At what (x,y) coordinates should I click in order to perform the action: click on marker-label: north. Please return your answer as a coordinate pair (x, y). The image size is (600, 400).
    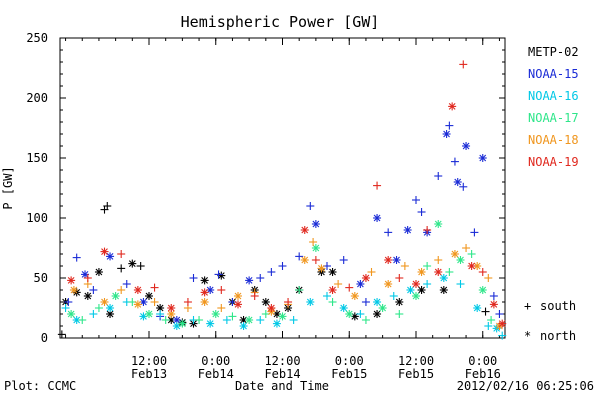
    Looking at the image, I should click on (558, 336).